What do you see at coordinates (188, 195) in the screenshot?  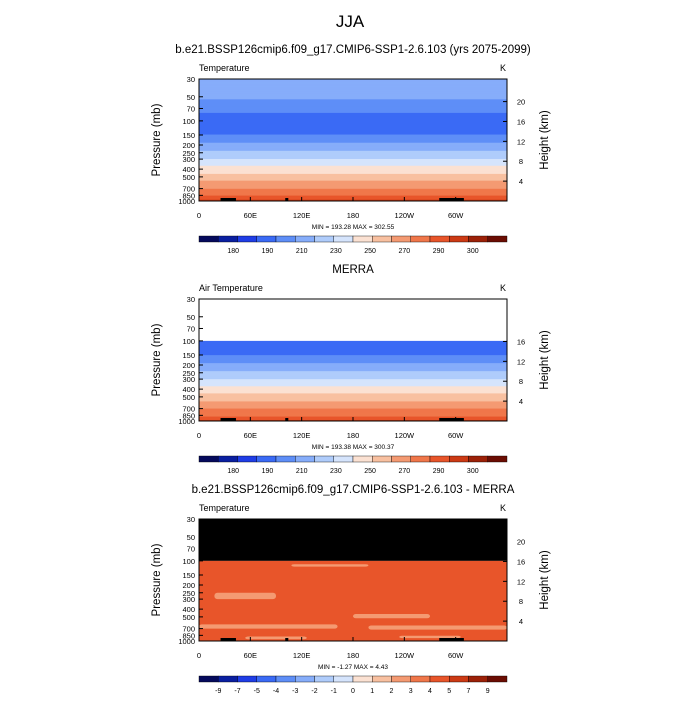 I see `y-tick-label: 850` at bounding box center [188, 195].